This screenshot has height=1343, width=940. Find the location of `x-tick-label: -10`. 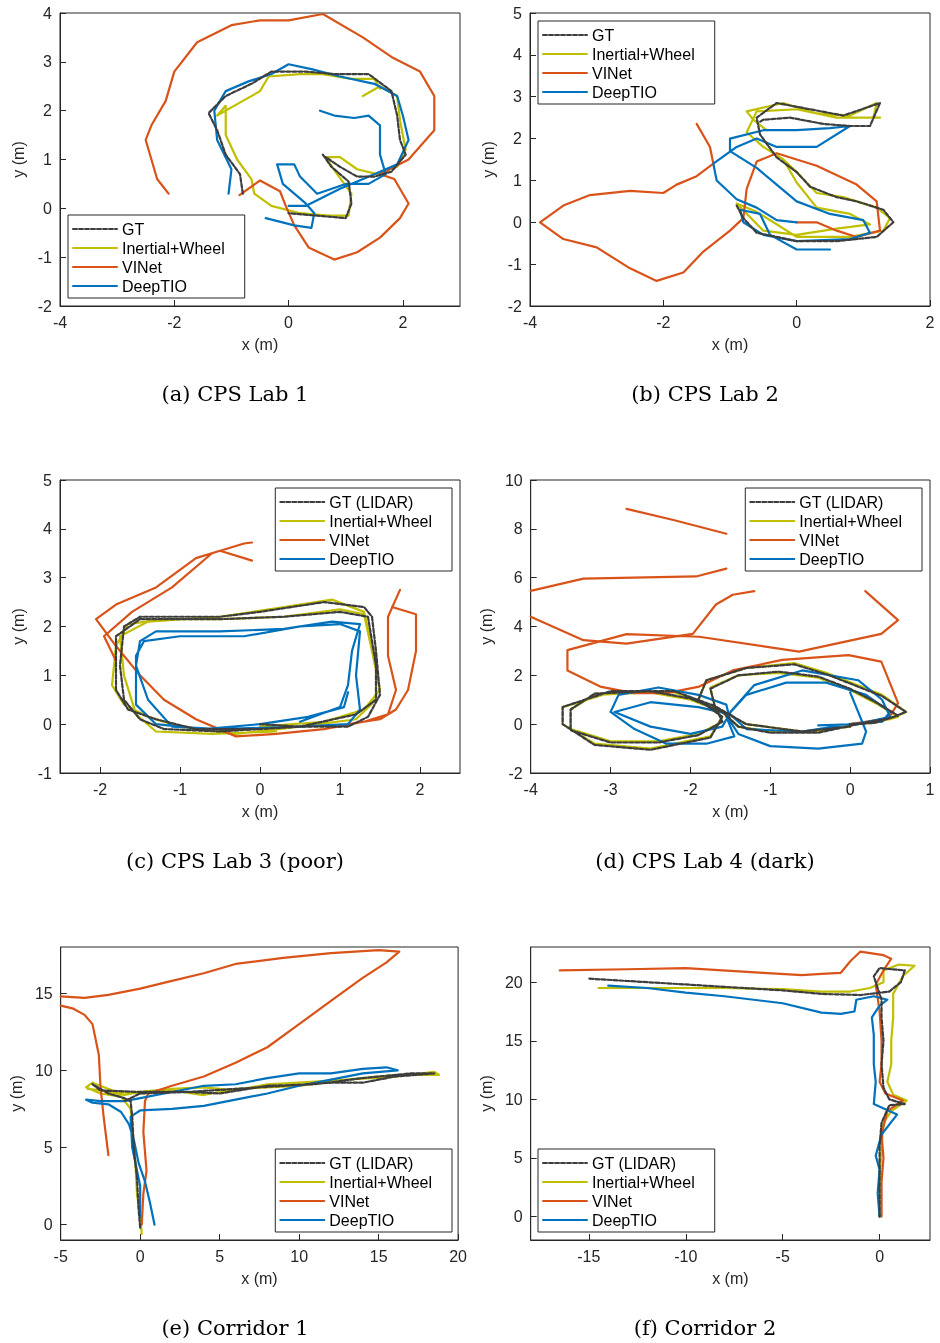

x-tick-label: -10 is located at coordinates (686, 1256).